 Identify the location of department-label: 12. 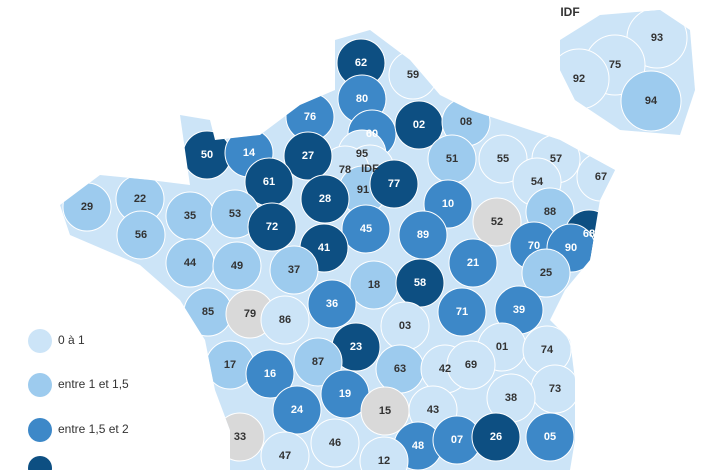
(384, 461).